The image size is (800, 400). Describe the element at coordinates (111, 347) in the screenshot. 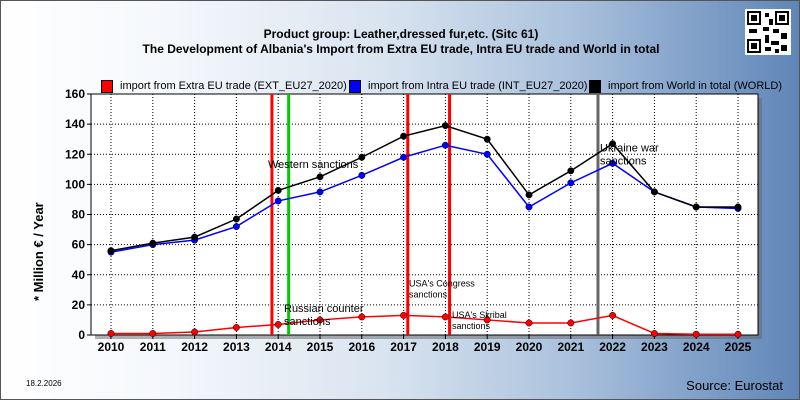

I see `x-tick-label: 2010` at that location.